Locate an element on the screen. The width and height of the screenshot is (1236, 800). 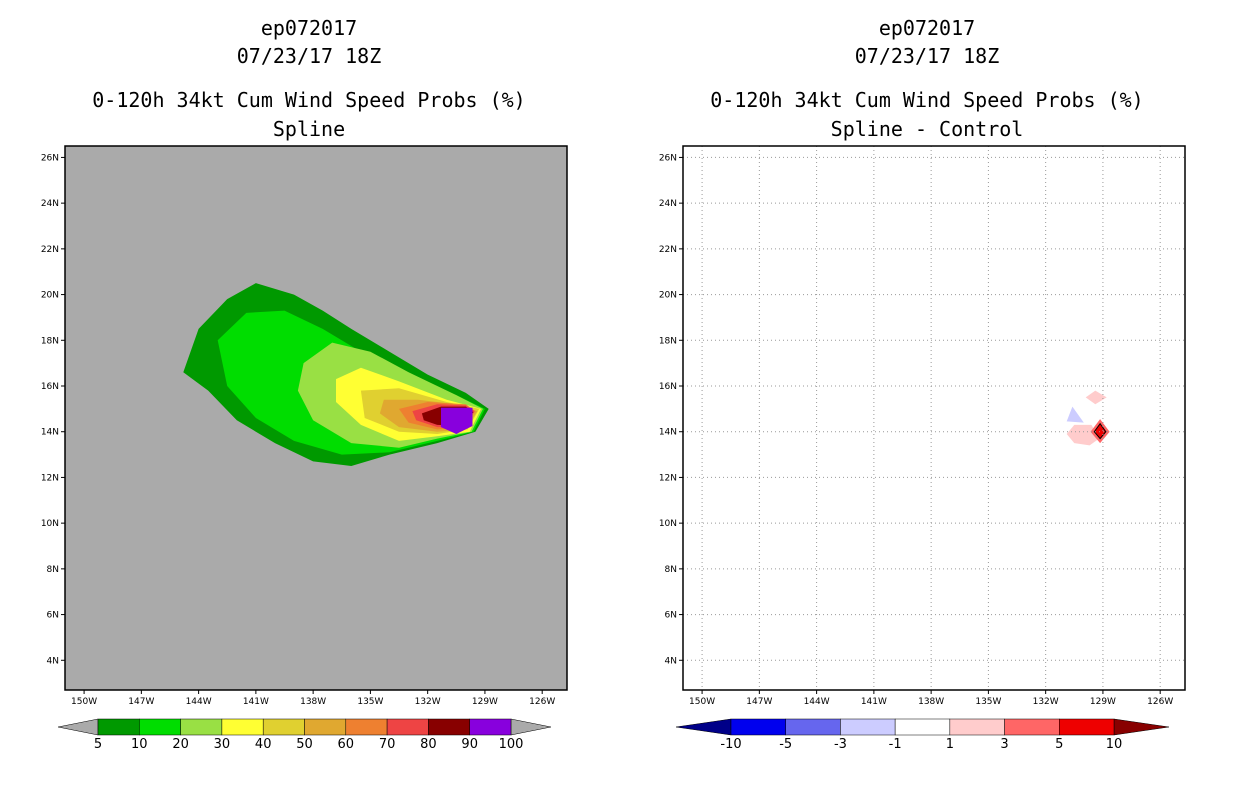
left-subtitle: Spline is located at coordinates (309, 129).